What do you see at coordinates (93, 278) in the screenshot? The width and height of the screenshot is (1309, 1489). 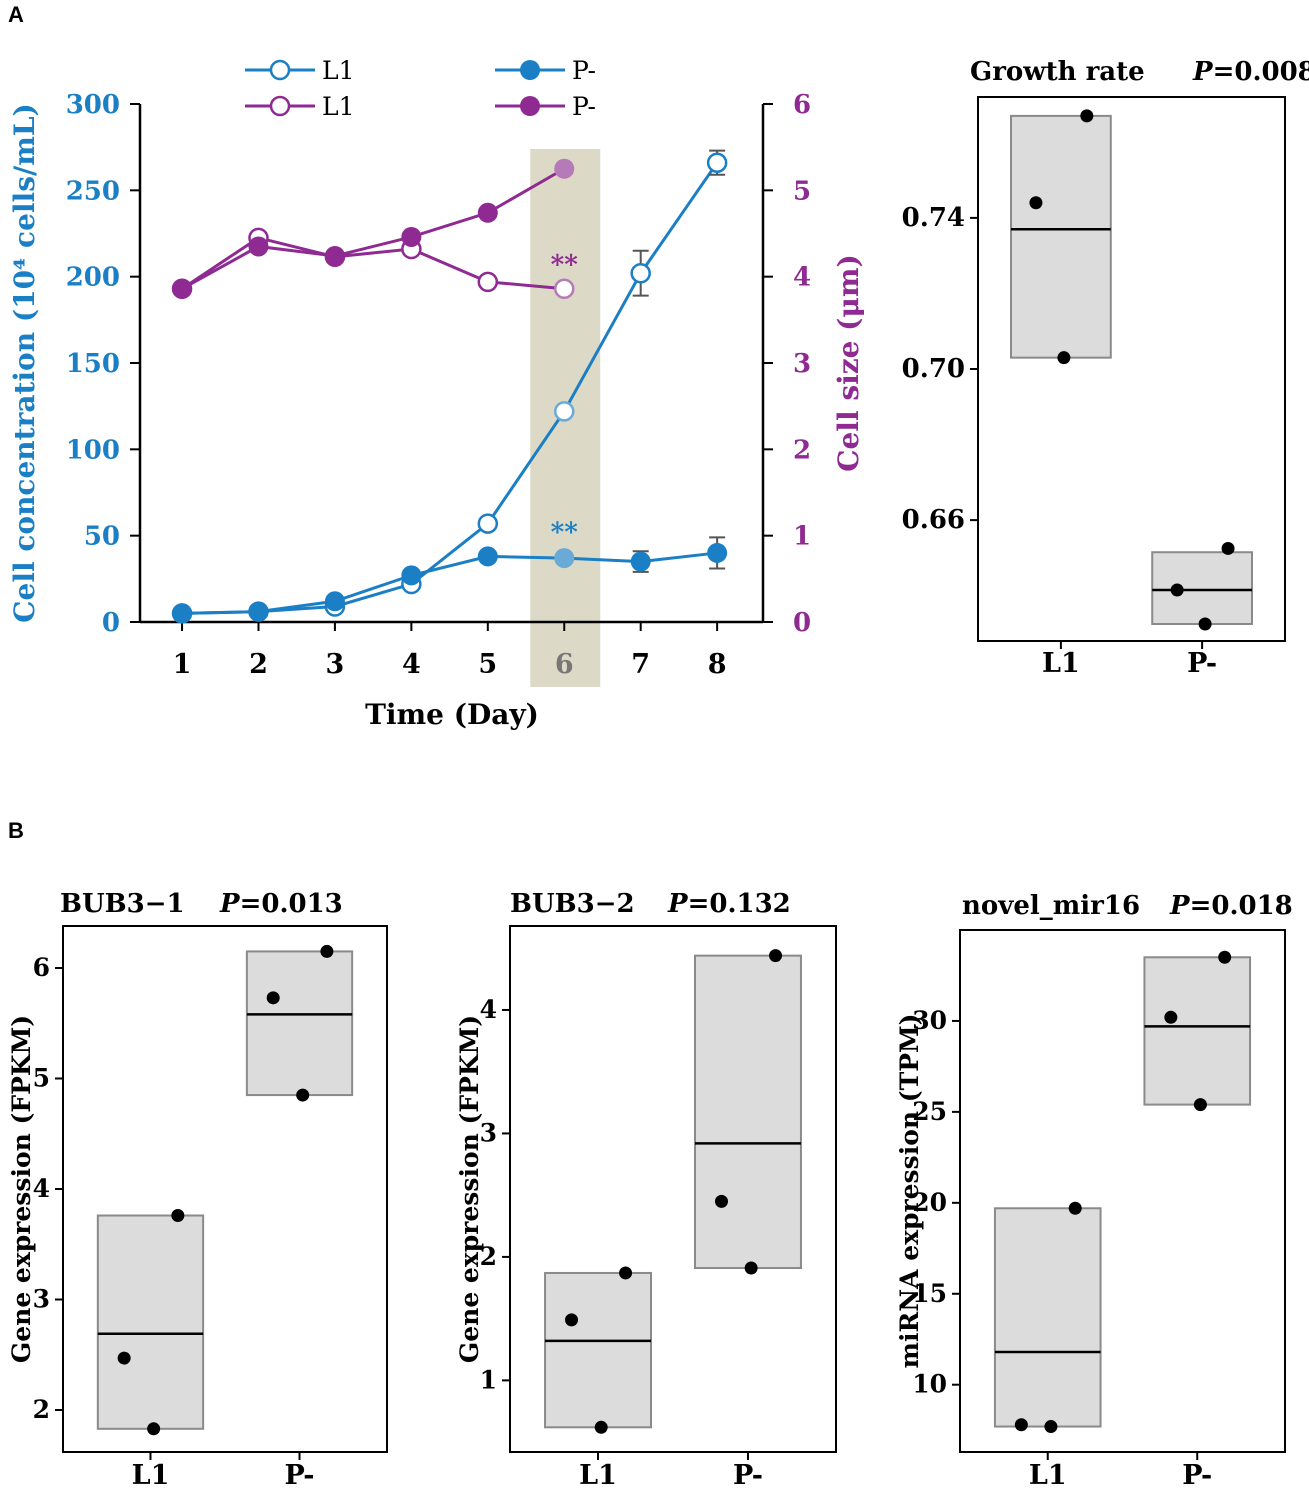 I see `left-axis-tick-label: 200` at bounding box center [93, 278].